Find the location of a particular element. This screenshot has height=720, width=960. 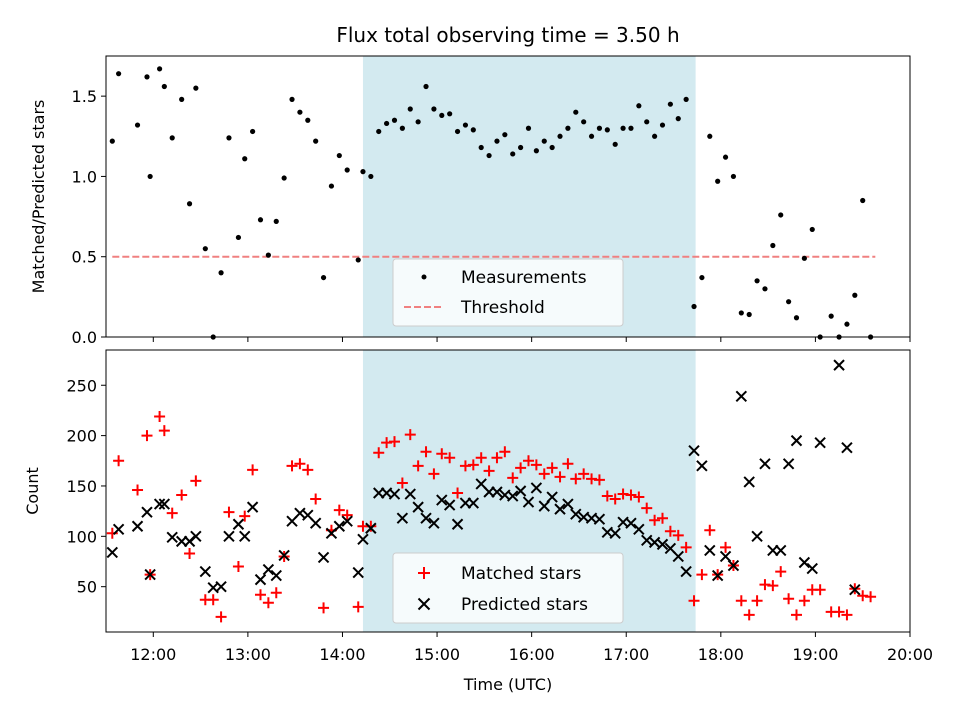

count-y-tick-label: 250 is located at coordinates (81, 385).